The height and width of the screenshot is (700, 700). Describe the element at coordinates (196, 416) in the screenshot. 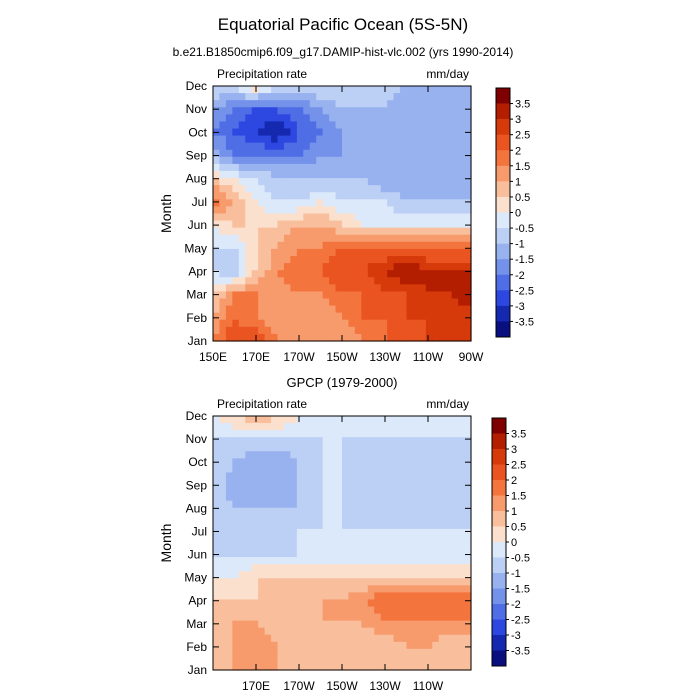

I see `y-tick-label: Dec` at that location.